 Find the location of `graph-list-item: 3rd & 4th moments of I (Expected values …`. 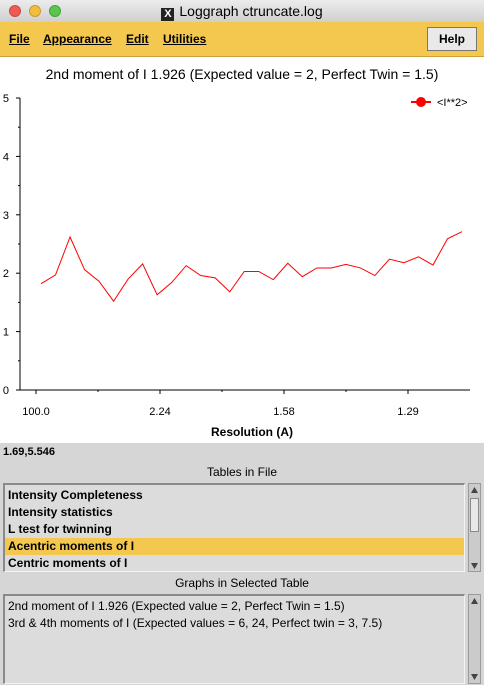

graph-list-item: 3rd & 4th moments of I (Expected values … is located at coordinates (195, 623).